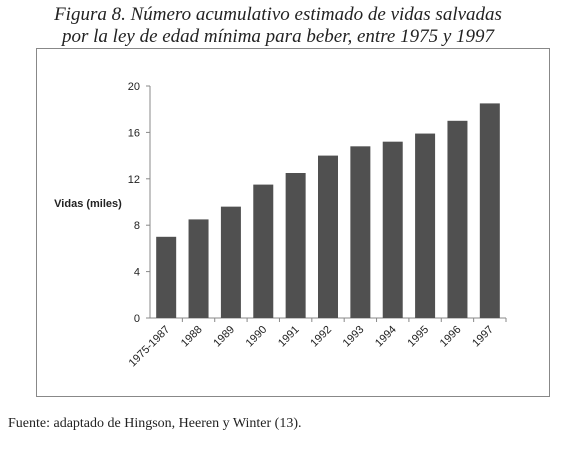  Describe the element at coordinates (88, 204) in the screenshot. I see `y-axis-label: Vidas (miles)` at that location.